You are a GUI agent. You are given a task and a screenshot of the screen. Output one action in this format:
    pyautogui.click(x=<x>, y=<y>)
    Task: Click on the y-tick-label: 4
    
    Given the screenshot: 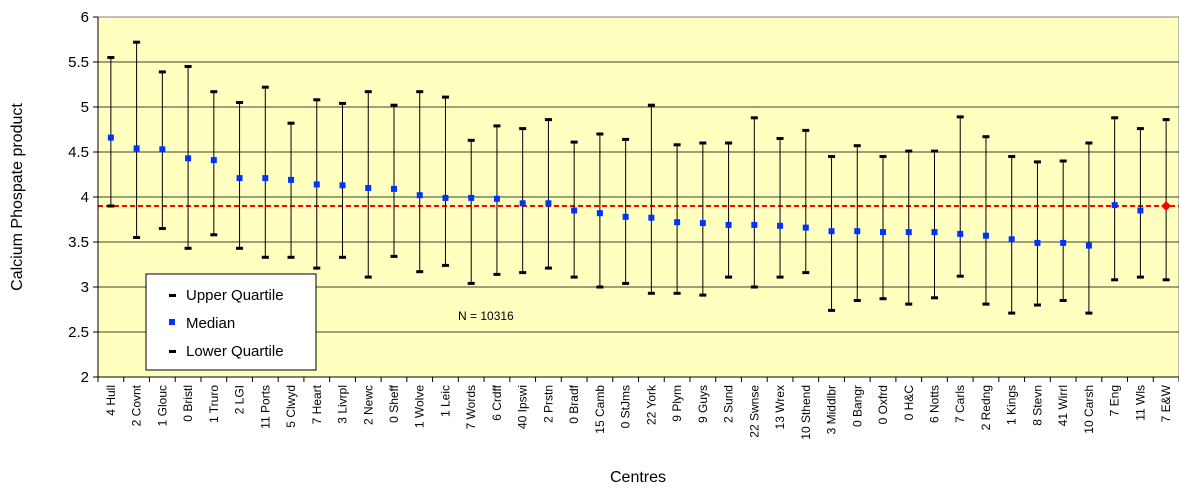 What is the action you would take?
    pyautogui.click(x=85, y=197)
    